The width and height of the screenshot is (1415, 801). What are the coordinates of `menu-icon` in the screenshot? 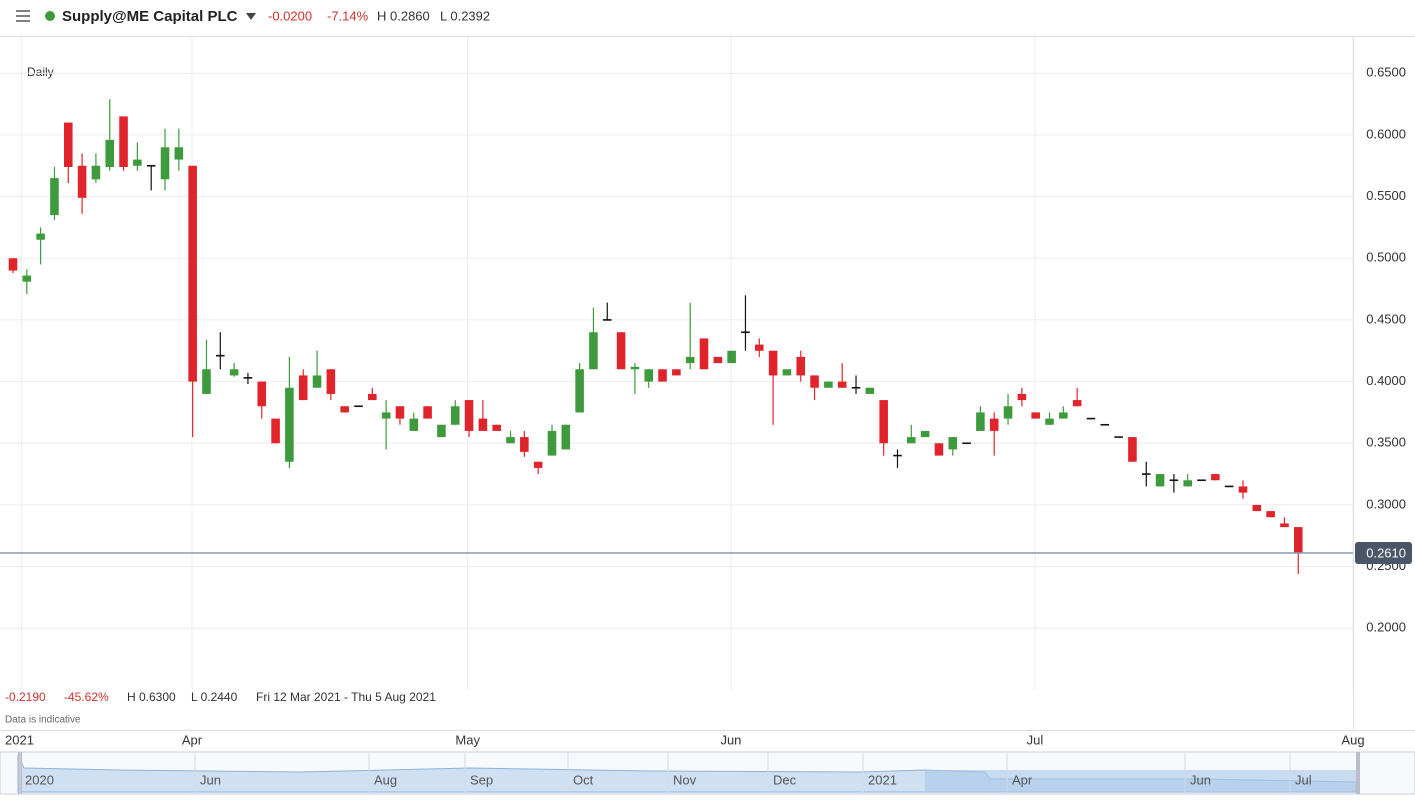 It's located at (23, 16).